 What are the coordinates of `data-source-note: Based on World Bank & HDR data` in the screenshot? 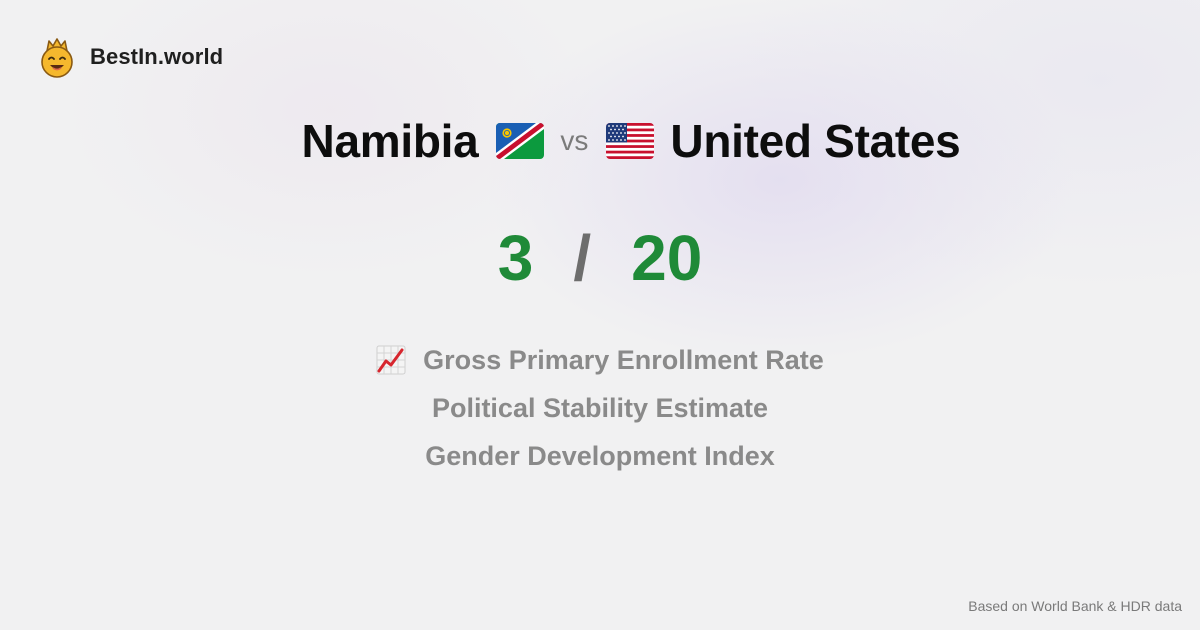 It's located at (1075, 606).